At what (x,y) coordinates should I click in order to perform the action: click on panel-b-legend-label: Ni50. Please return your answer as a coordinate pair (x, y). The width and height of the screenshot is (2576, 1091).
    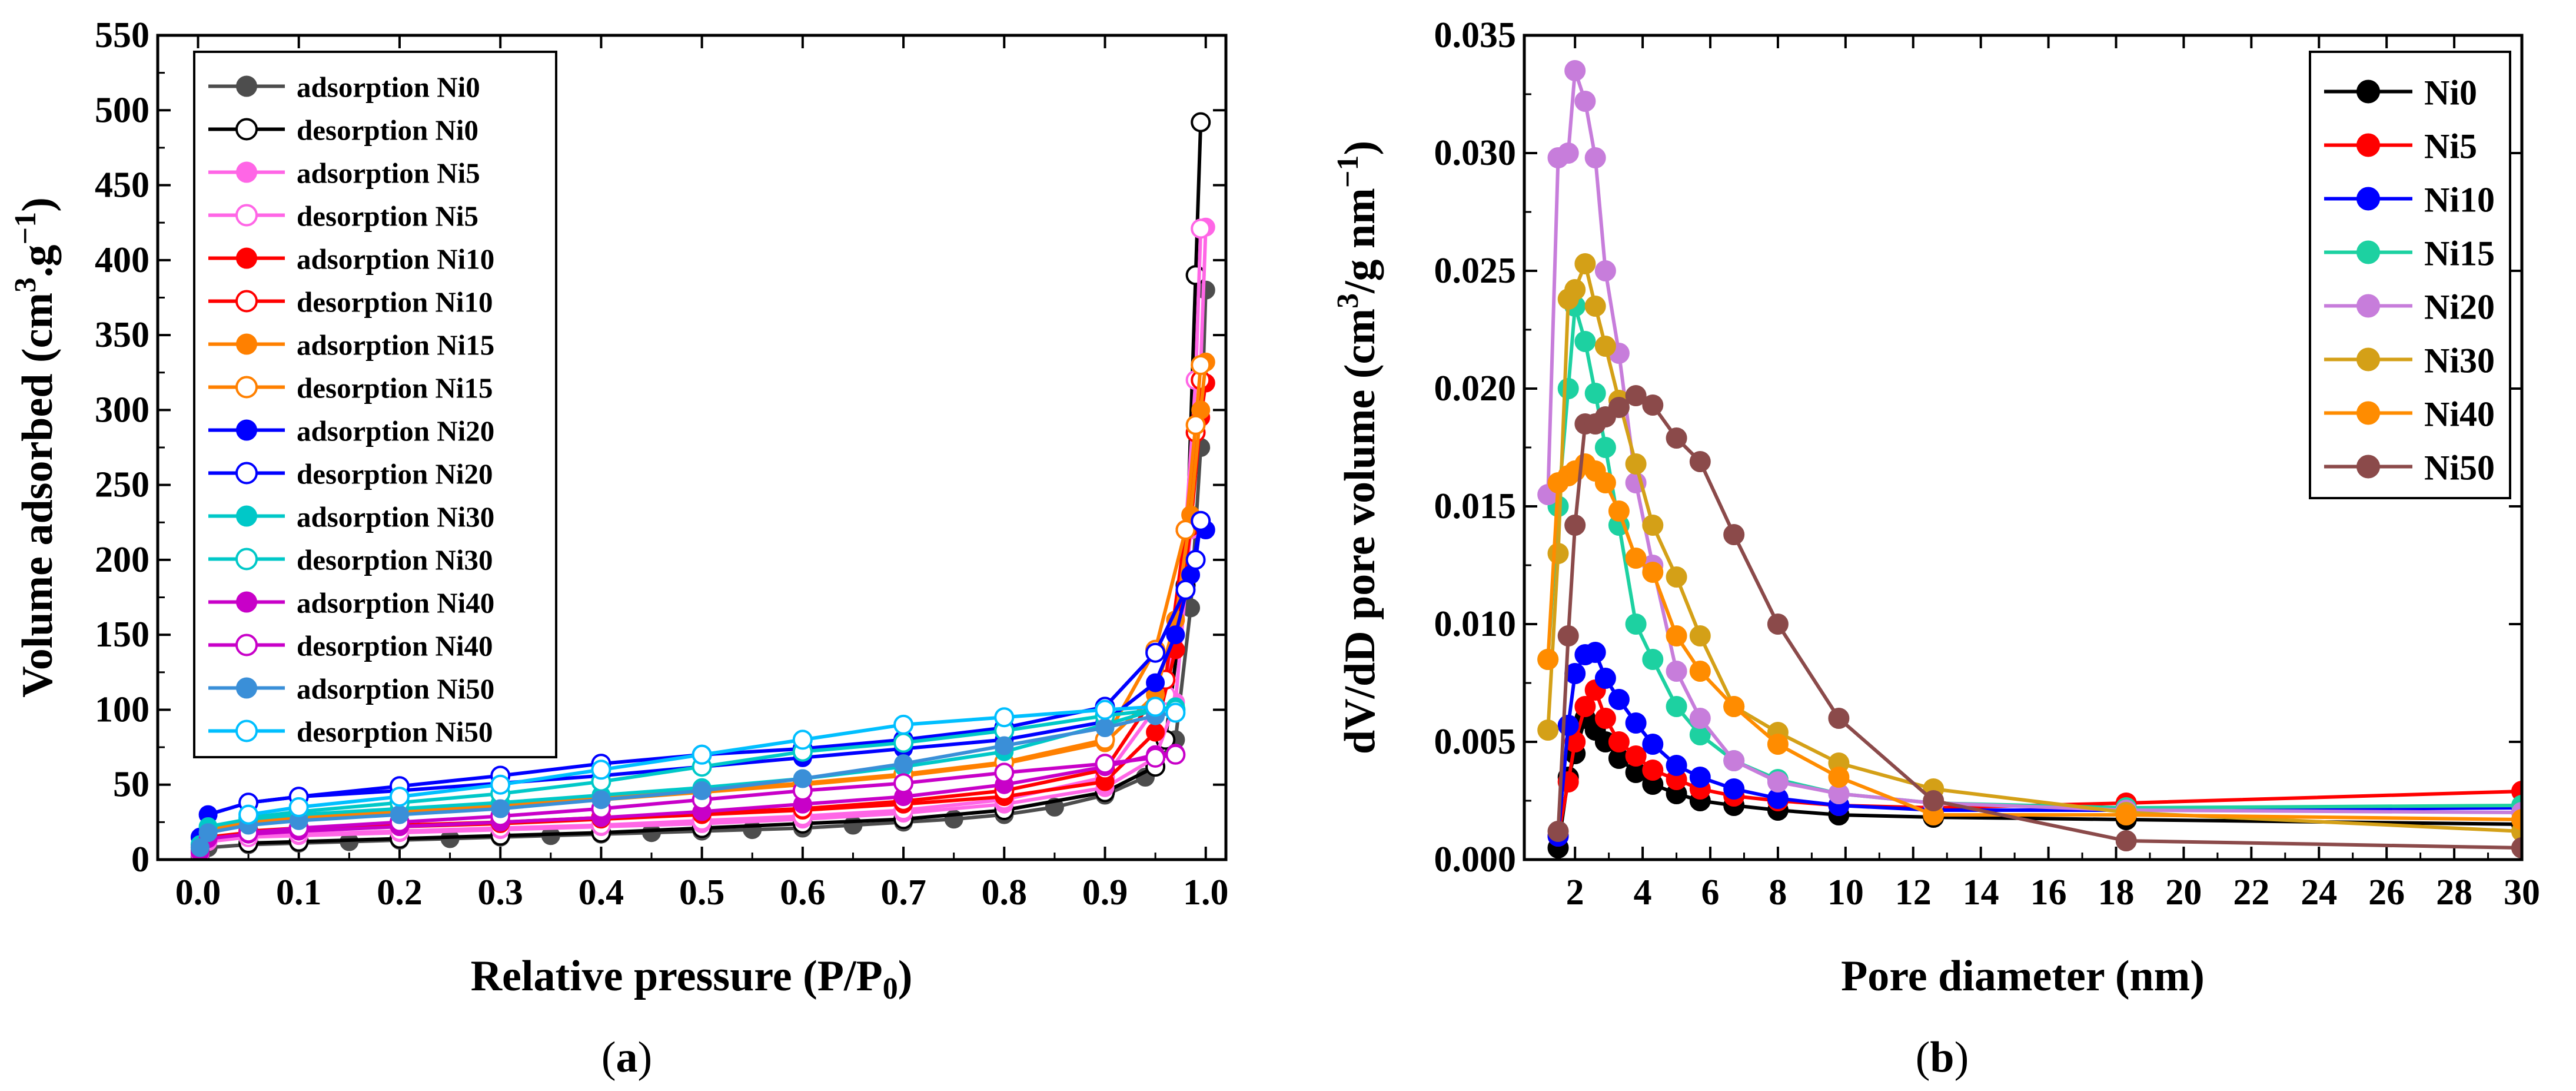
    Looking at the image, I should click on (2459, 468).